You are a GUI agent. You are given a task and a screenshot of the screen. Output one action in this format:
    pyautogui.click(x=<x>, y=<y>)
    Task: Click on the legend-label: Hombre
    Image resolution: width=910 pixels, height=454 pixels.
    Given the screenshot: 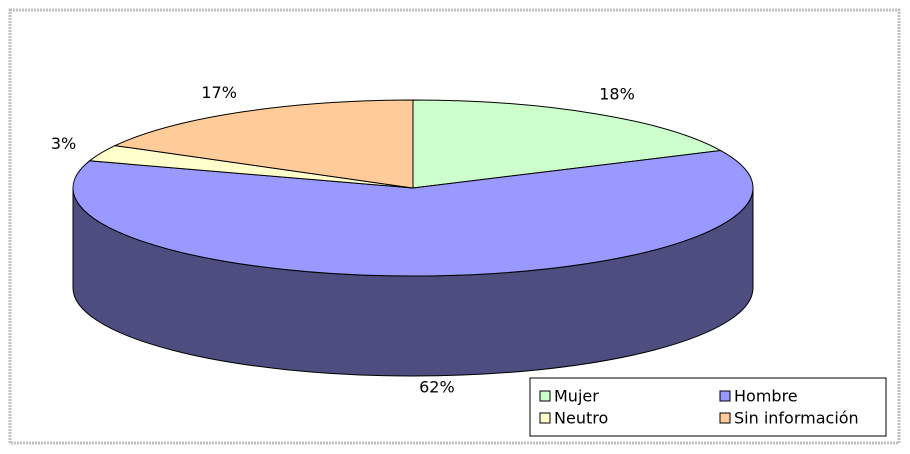 What is the action you would take?
    pyautogui.click(x=766, y=396)
    